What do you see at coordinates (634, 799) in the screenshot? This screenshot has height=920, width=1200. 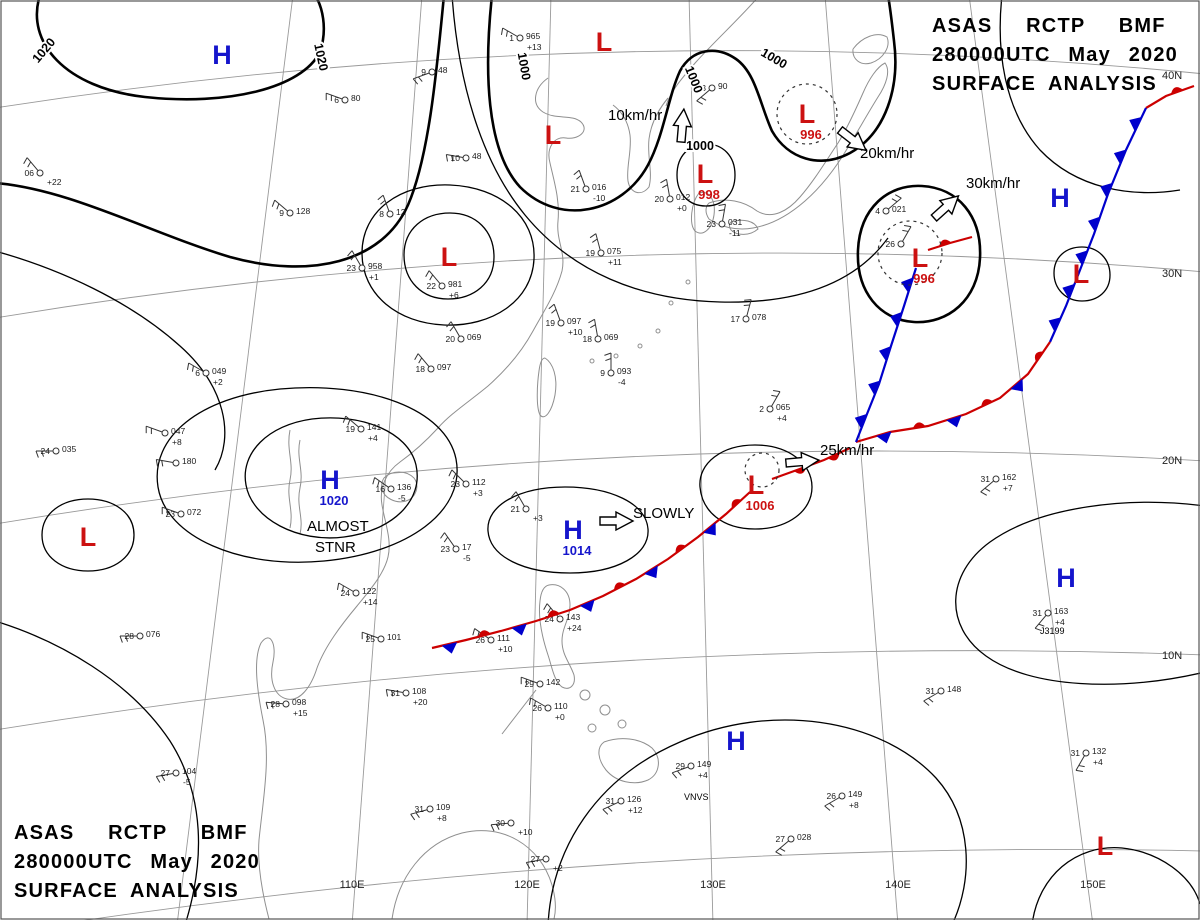 I see `svg-text: 126` at bounding box center [634, 799].